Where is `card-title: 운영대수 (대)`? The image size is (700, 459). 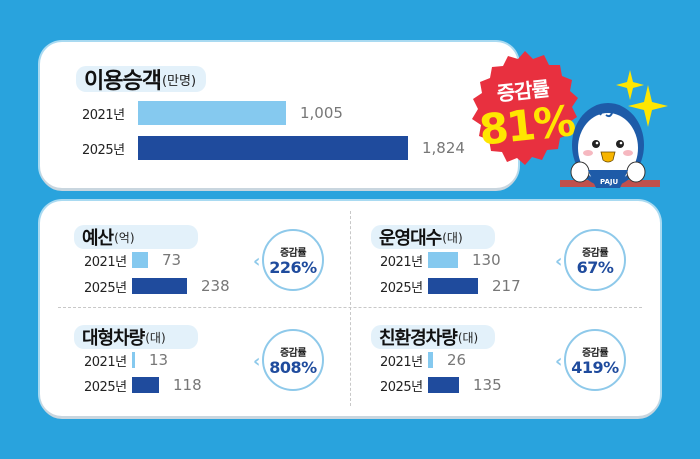
card-title: 운영대수 (대) is located at coordinates (433, 237).